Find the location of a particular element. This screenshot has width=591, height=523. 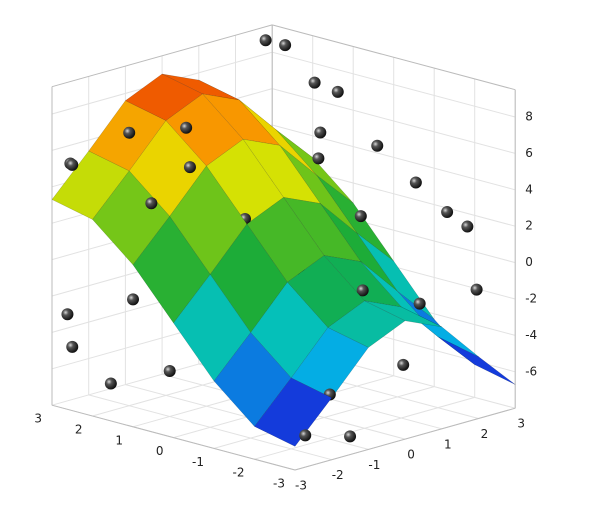

y-tick-label: 0 is located at coordinates (411, 455).